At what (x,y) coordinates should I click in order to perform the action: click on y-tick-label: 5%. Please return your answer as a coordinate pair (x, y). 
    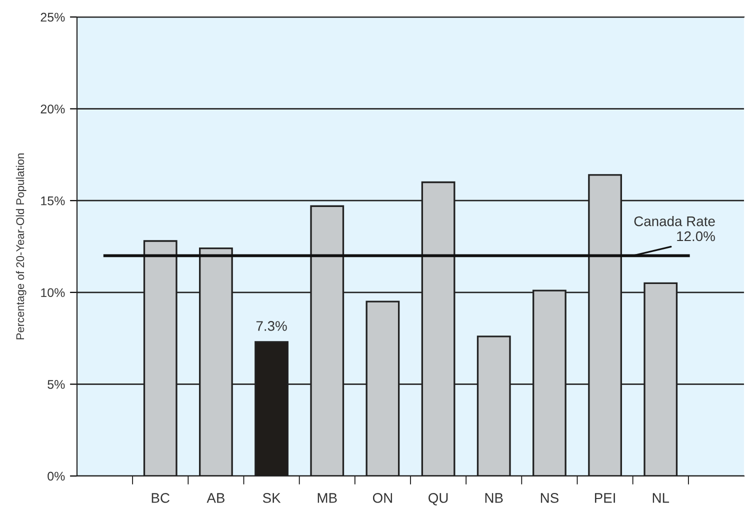
    Looking at the image, I should click on (56, 384).